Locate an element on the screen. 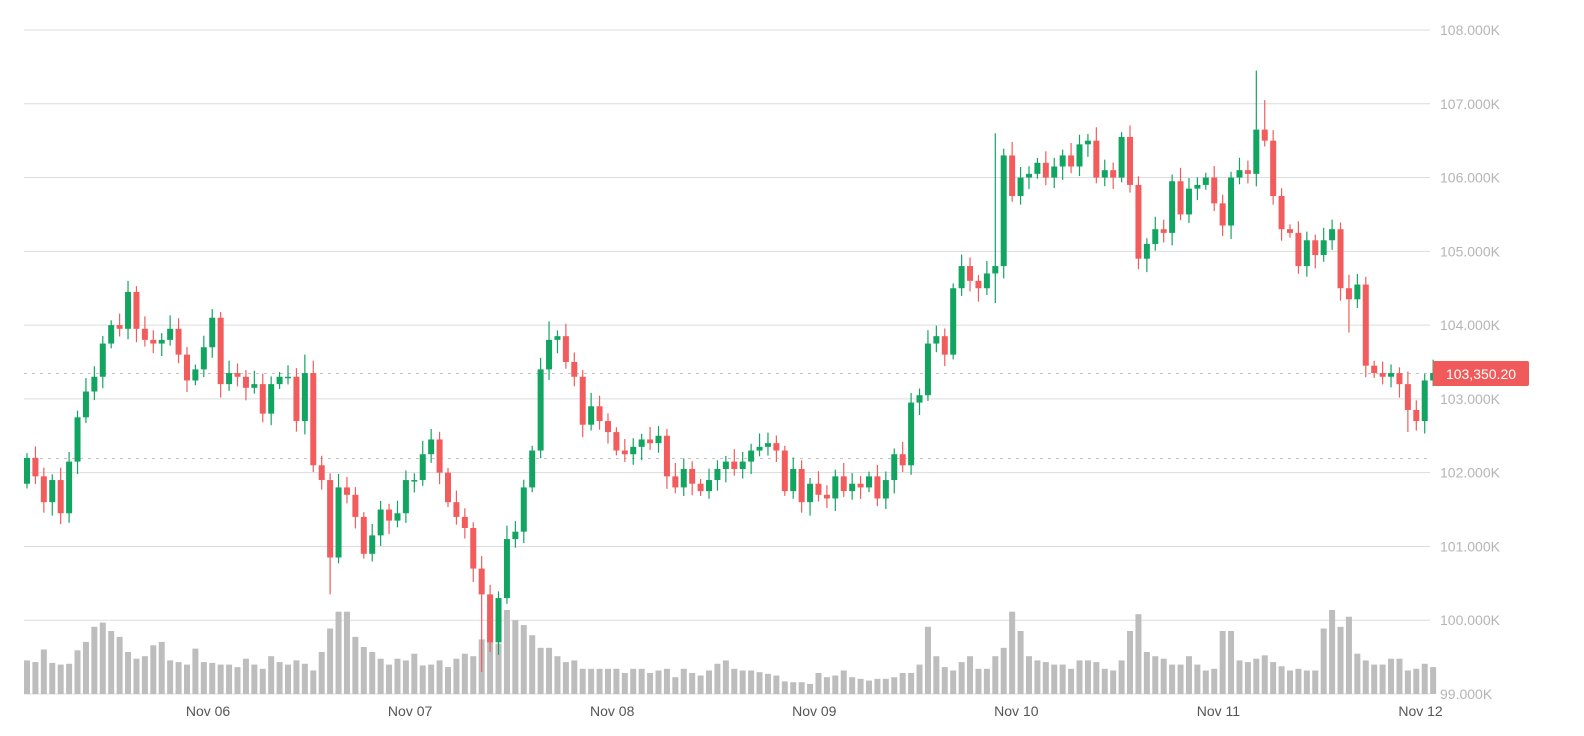 This screenshot has height=736, width=1584. x-tick-label: Nov 08 is located at coordinates (612, 711).